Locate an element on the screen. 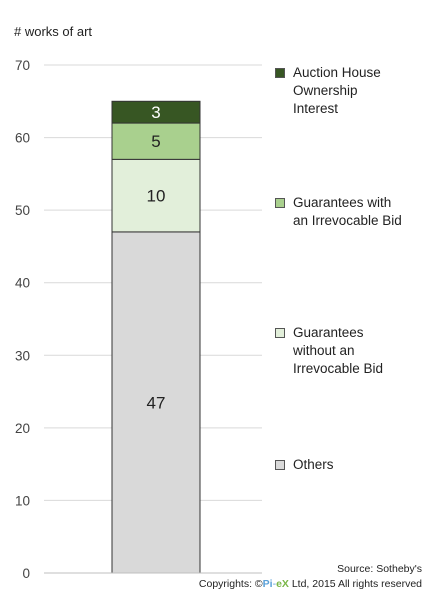 The width and height of the screenshot is (432, 600). y-tick-label: 50 is located at coordinates (22, 210).